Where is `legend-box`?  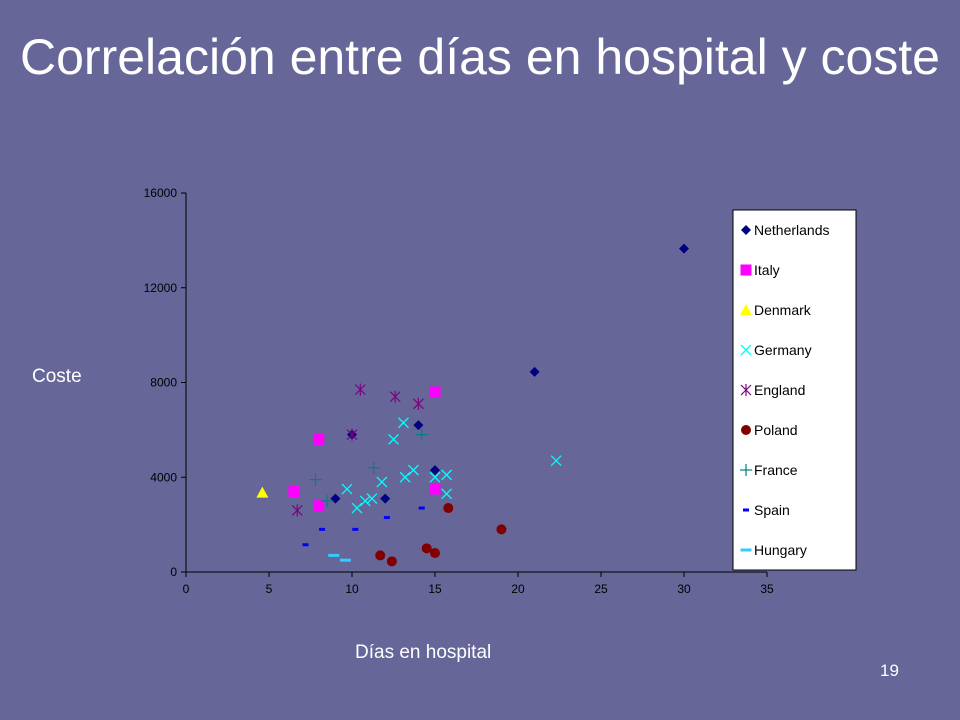 legend-box is located at coordinates (794, 390).